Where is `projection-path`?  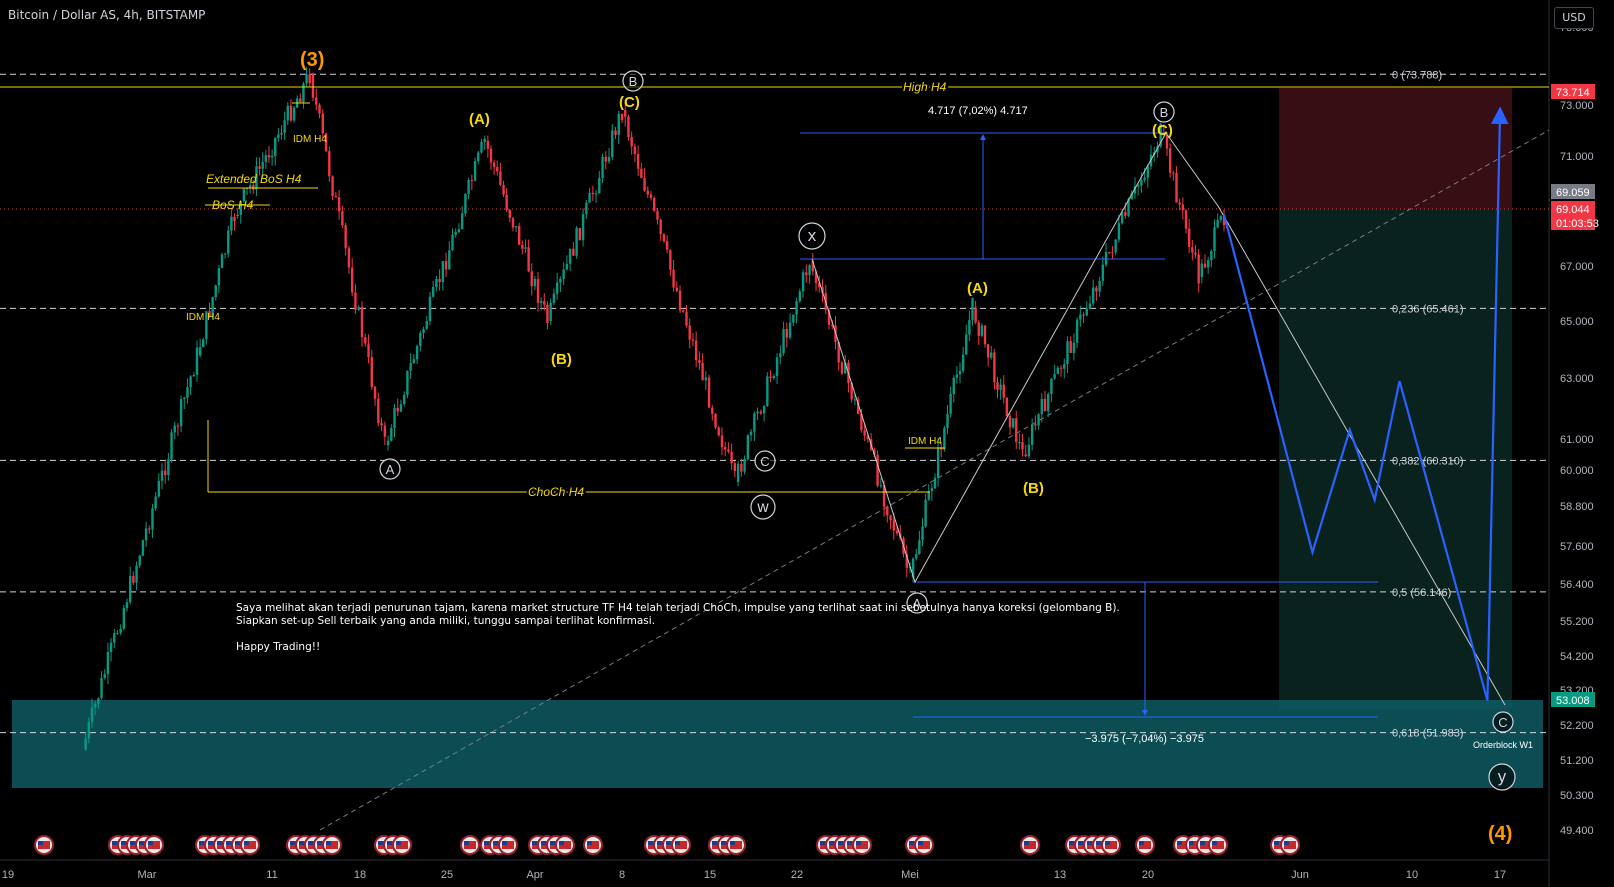
projection-path is located at coordinates (1365, 403).